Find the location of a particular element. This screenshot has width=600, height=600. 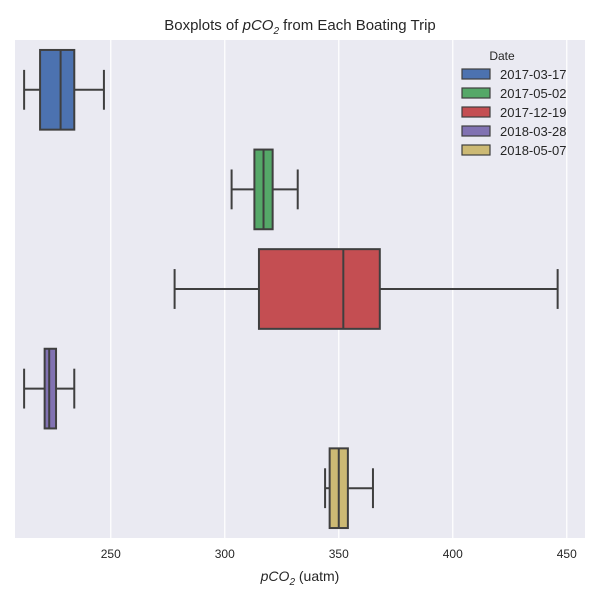

legend-title: Date is located at coordinates (502, 56).